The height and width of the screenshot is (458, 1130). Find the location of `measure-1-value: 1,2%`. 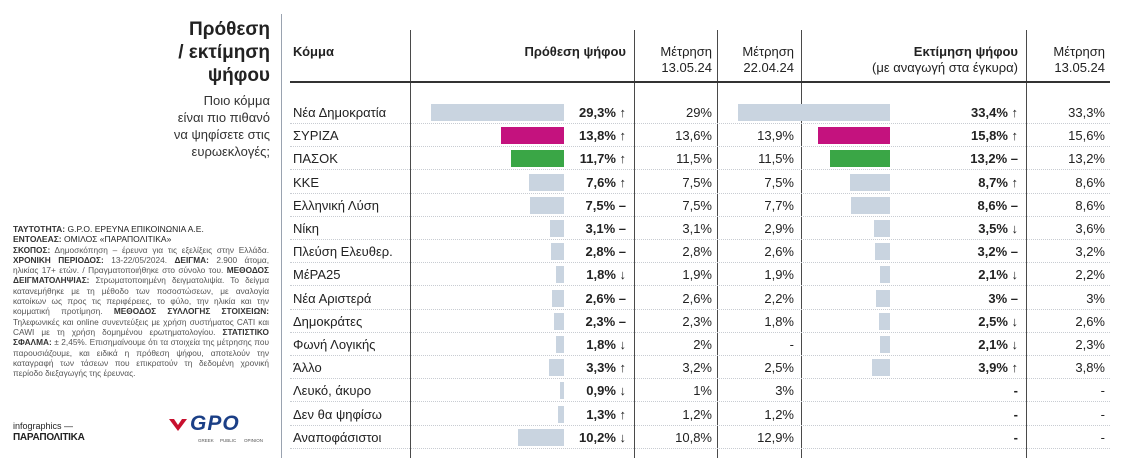

measure-1-value: 1,2% is located at coordinates (697, 414).